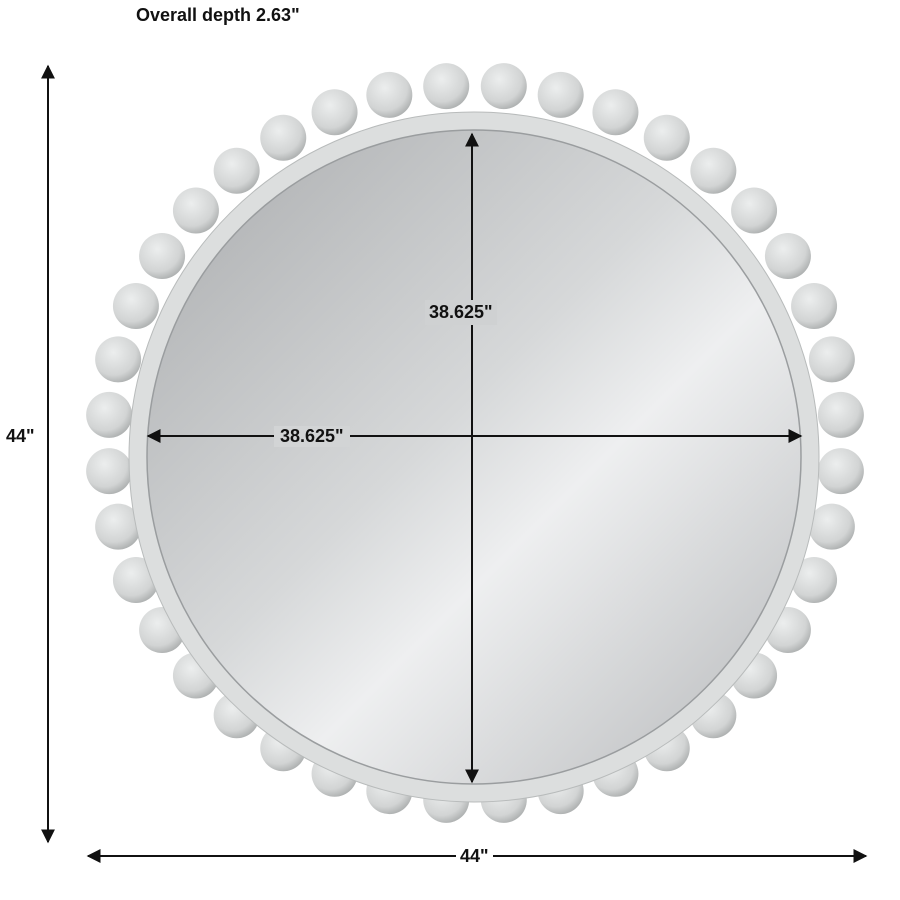 This screenshot has height=900, width=900. What do you see at coordinates (474, 856) in the screenshot?
I see `overall-width-label: 44"` at bounding box center [474, 856].